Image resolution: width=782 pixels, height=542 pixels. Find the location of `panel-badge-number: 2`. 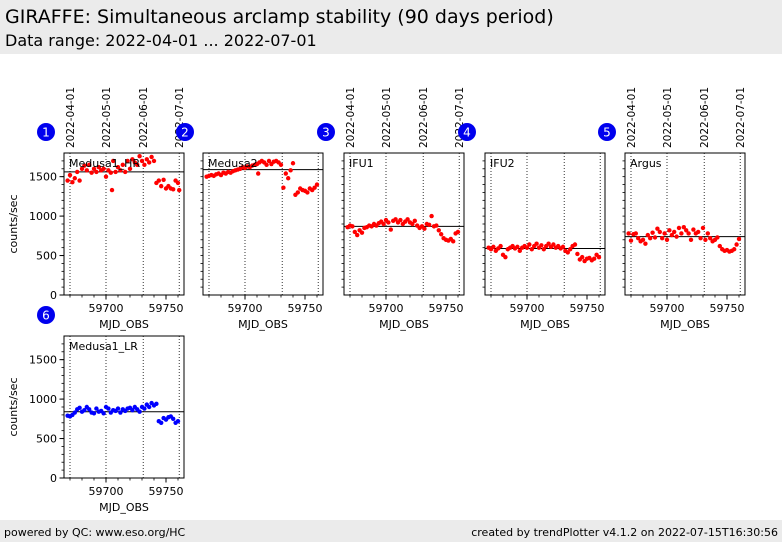

panel-badge-number: 2 is located at coordinates (185, 133).